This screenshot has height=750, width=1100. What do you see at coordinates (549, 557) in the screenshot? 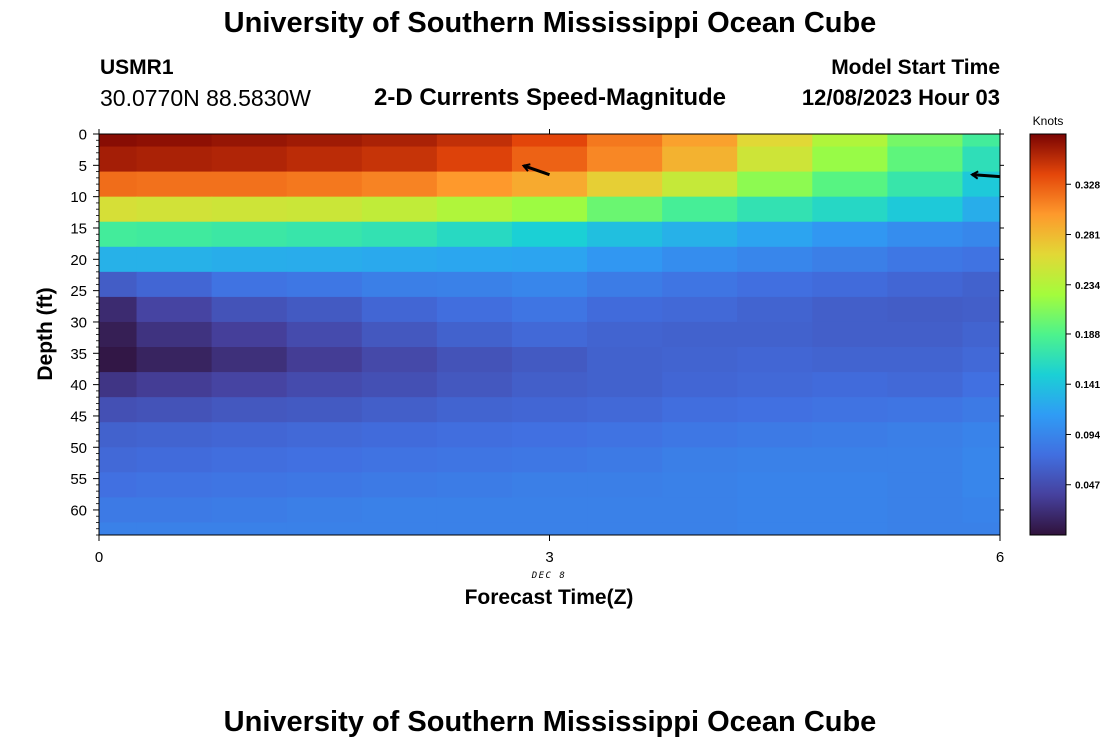
I see `x-tick-label: 3` at bounding box center [549, 557].